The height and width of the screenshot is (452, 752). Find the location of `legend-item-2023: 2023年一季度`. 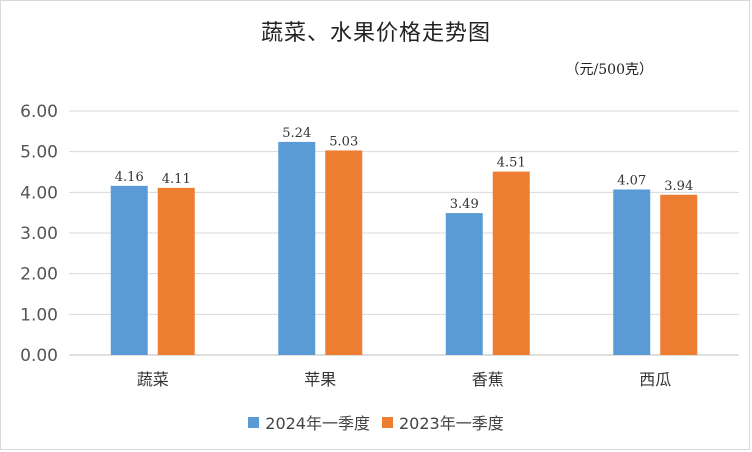

legend-item-2023: 2023年一季度 is located at coordinates (443, 422).